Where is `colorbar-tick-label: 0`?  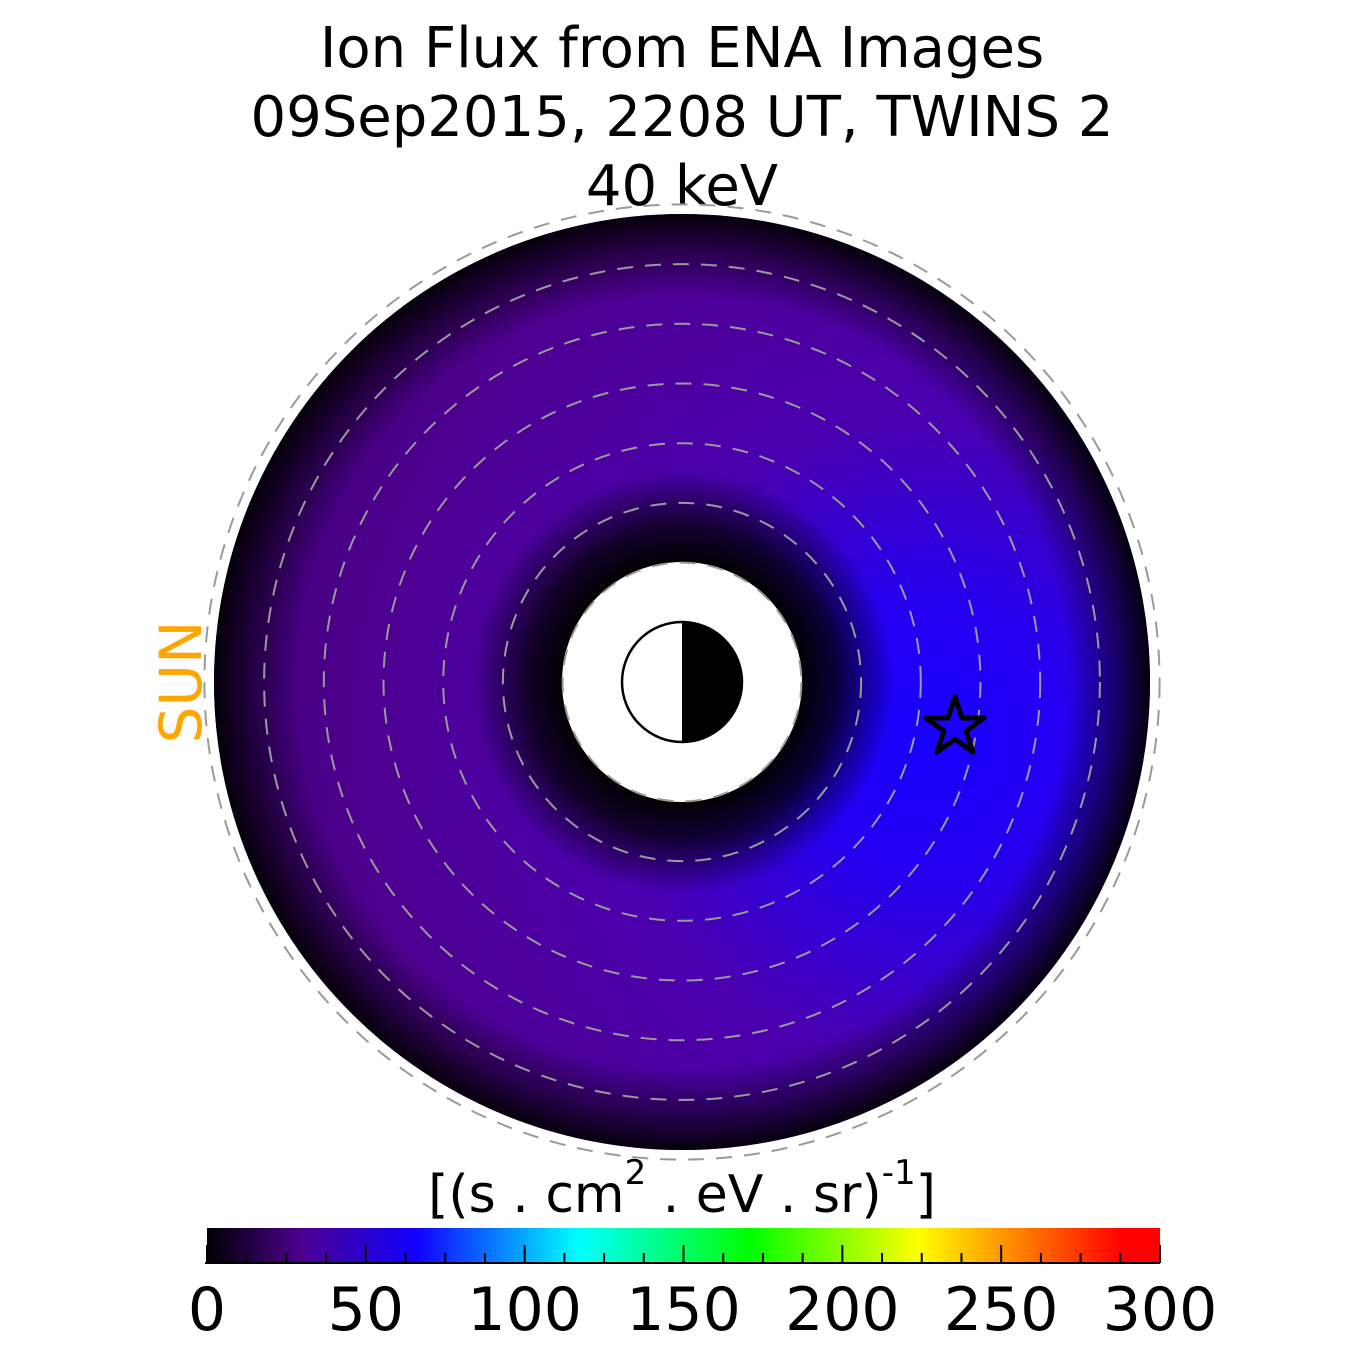
colorbar-tick-label: 0 is located at coordinates (207, 1310).